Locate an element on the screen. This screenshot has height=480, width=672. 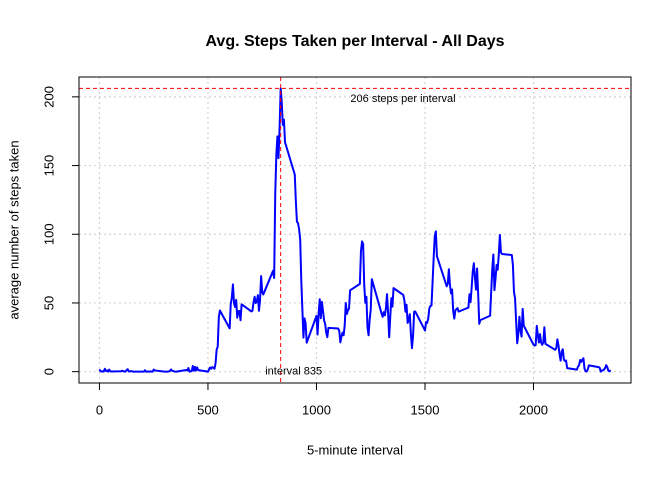
x-tick-label: 1000 is located at coordinates (316, 409).